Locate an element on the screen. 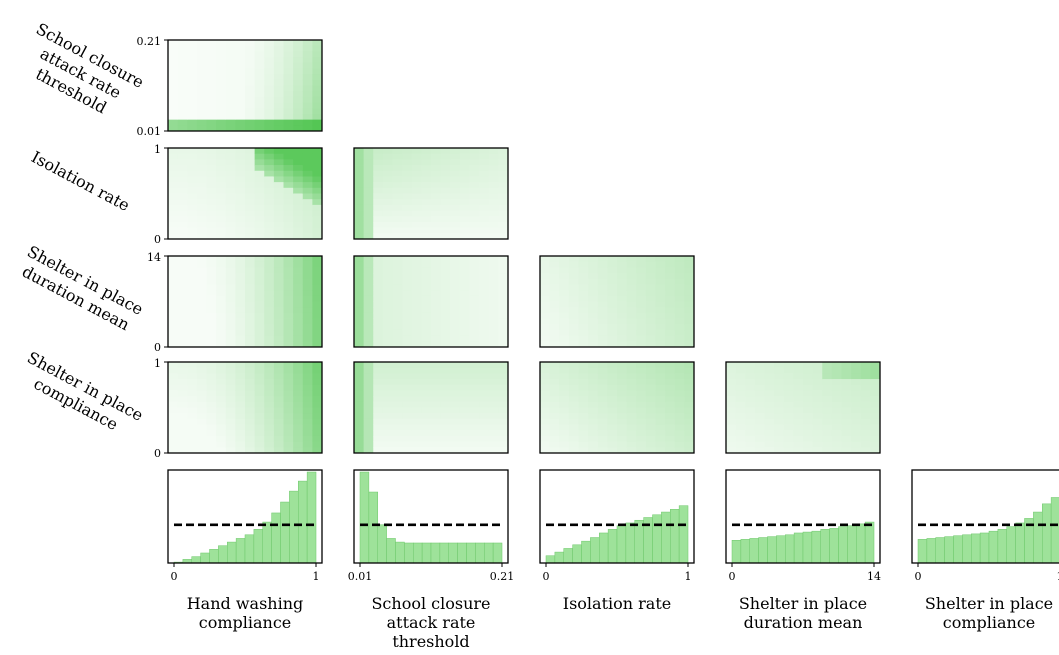  heatmap-sc-sipc is located at coordinates (431, 407).